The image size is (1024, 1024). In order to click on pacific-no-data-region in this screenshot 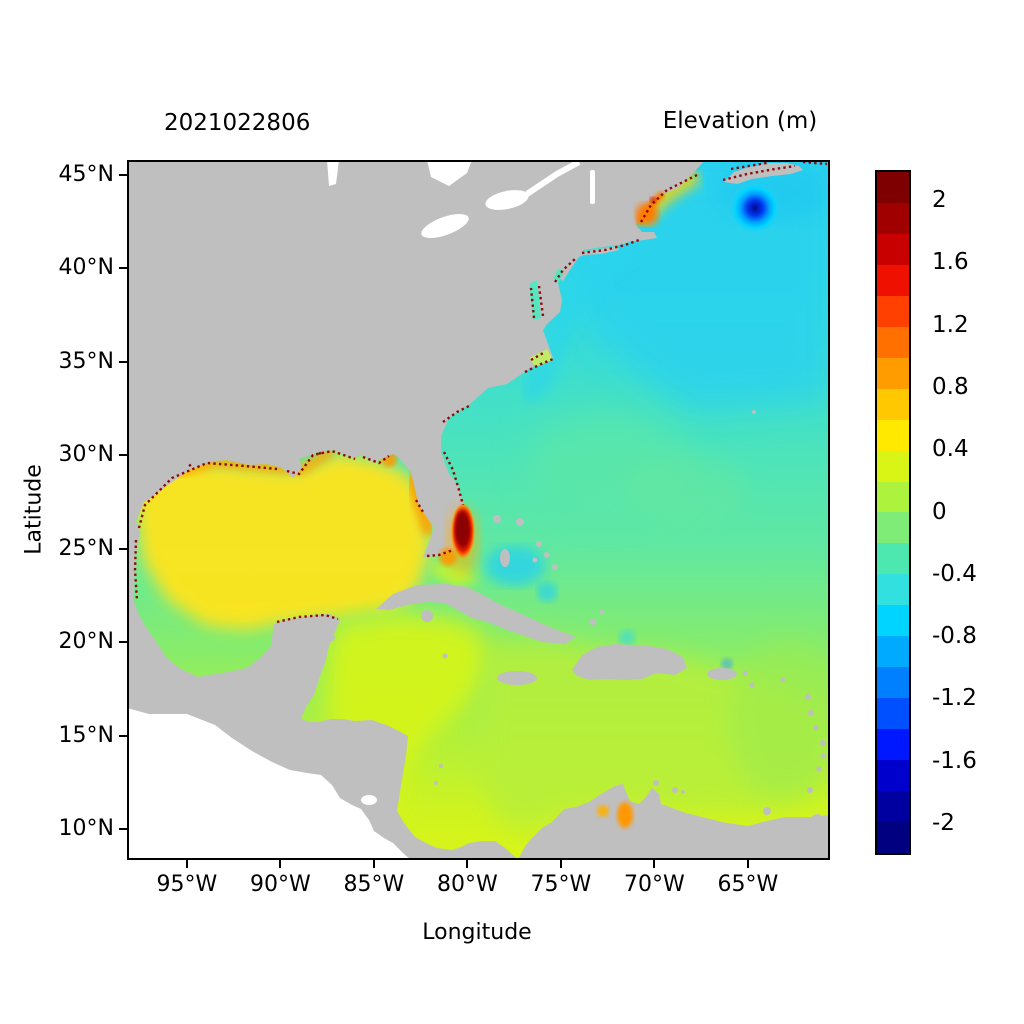, I will do `click(268, 783)`.